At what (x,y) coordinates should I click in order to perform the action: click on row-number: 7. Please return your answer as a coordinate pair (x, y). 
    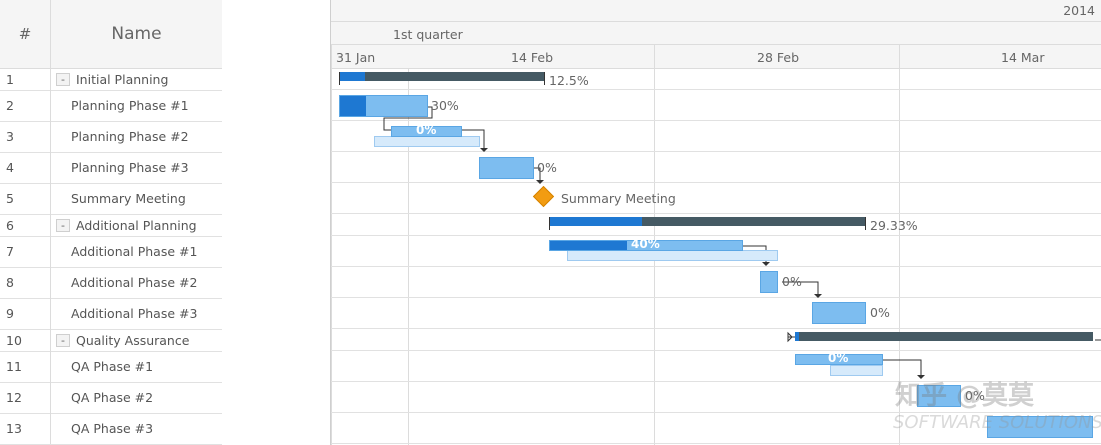
    Looking at the image, I should click on (10, 251).